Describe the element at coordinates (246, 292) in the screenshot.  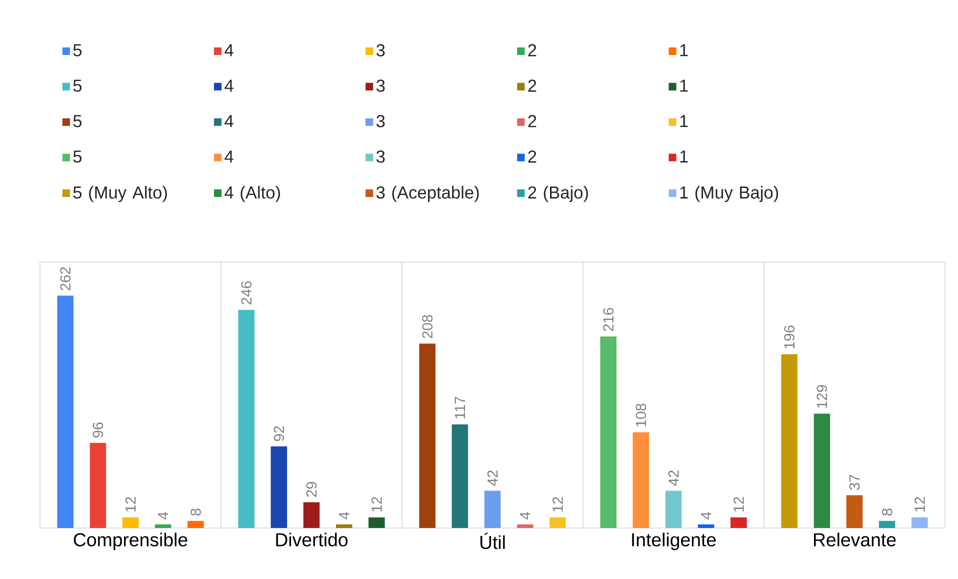
I see `data-label: 246` at that location.